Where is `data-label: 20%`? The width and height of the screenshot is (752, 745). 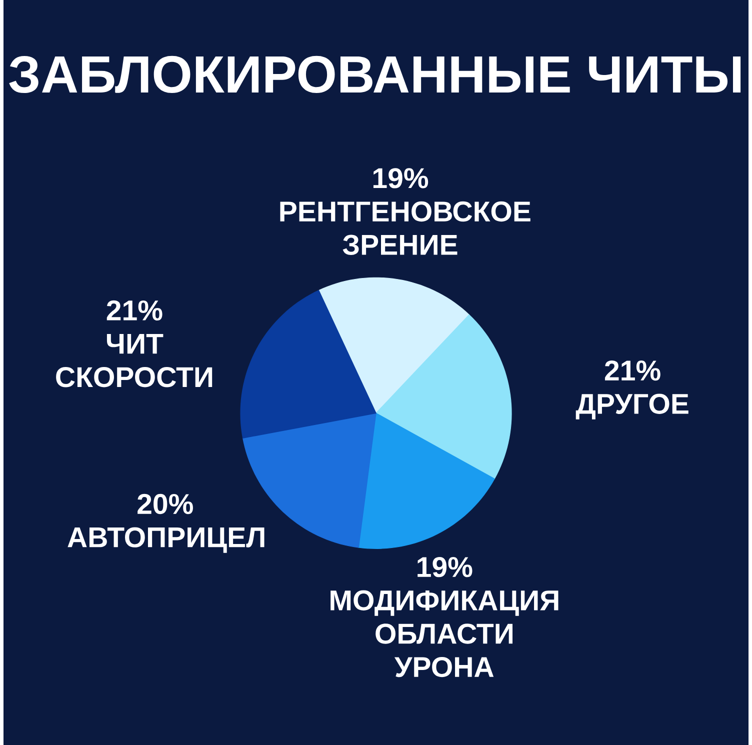
data-label: 20% is located at coordinates (165, 504).